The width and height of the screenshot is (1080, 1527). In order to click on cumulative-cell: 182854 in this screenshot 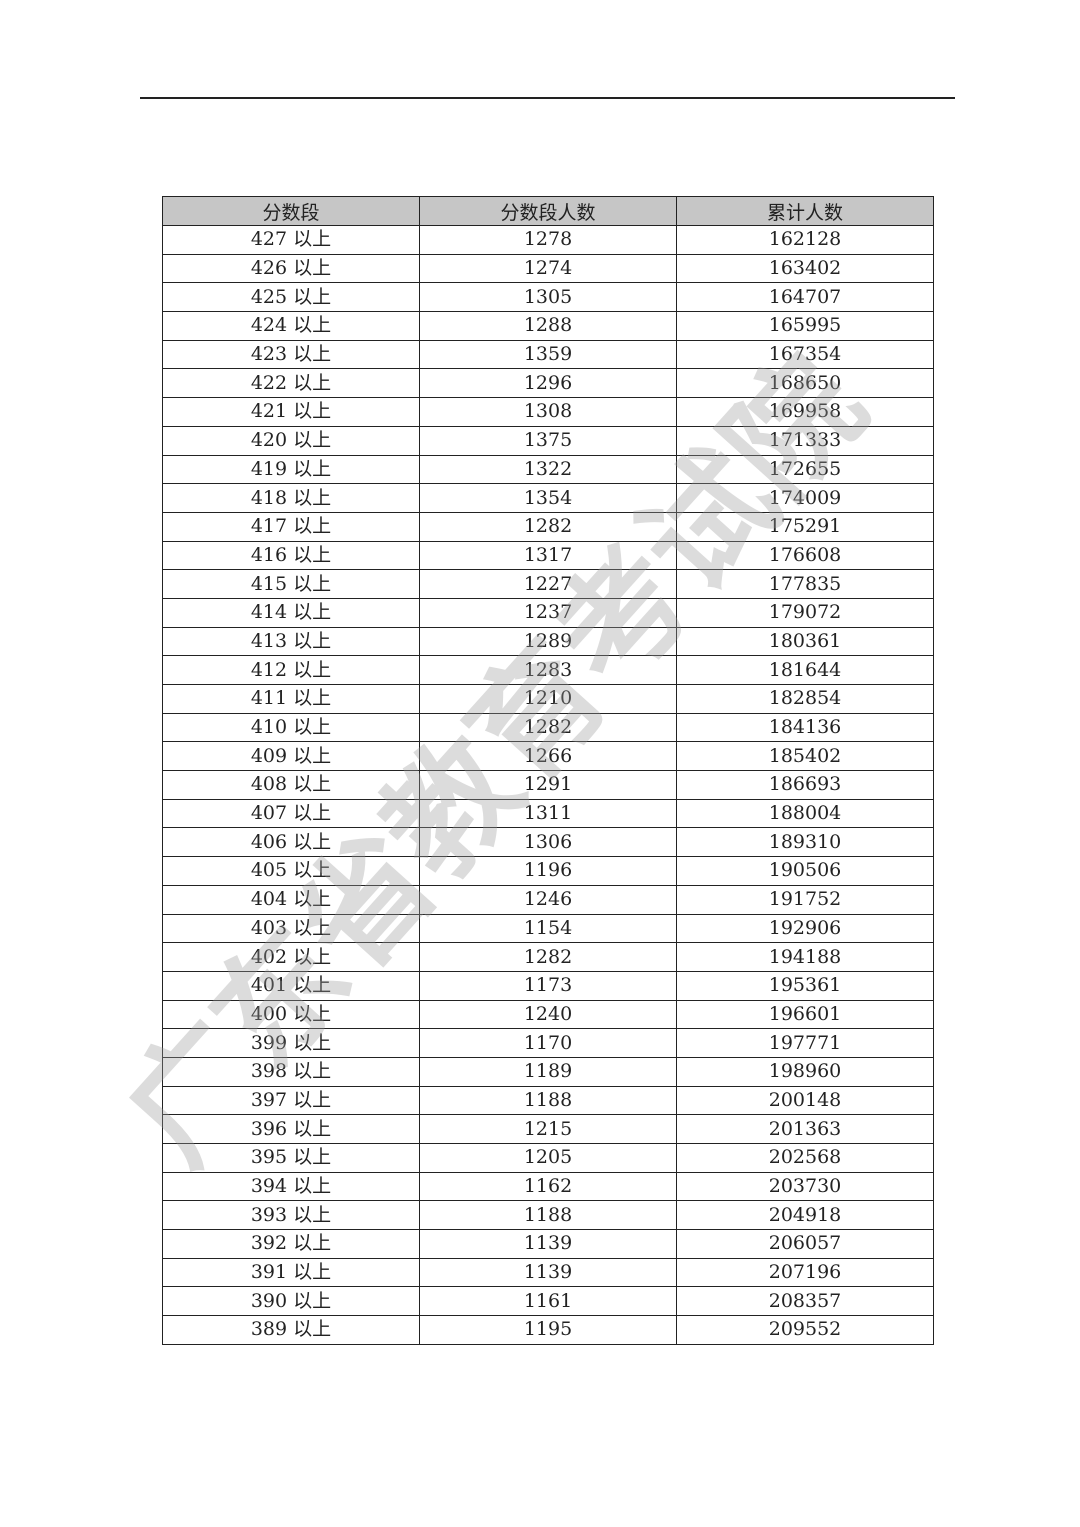, I will do `click(805, 699)`.